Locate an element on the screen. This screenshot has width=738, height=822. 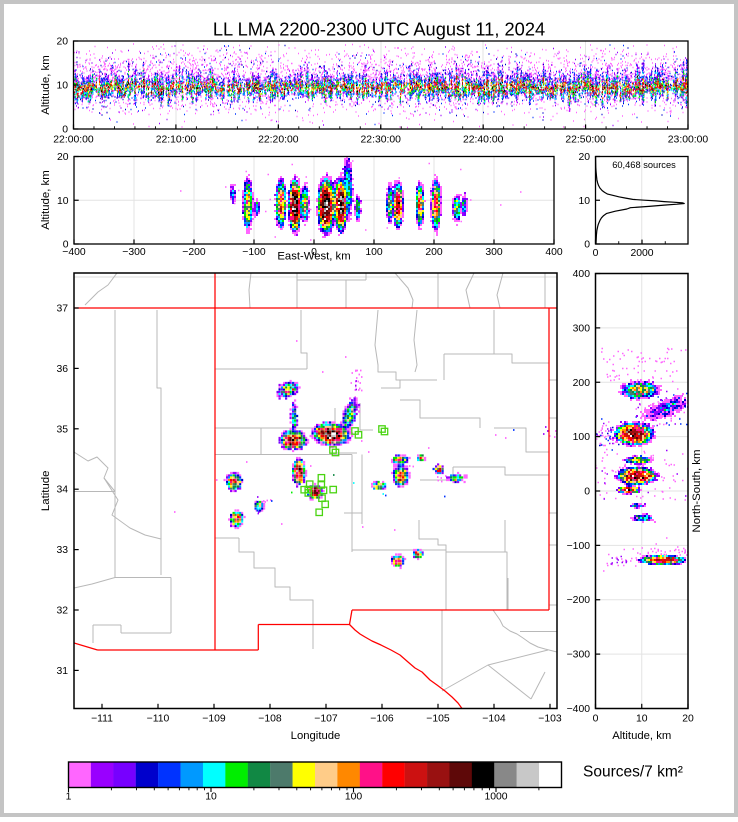
svg-text: 1 is located at coordinates (69, 797).